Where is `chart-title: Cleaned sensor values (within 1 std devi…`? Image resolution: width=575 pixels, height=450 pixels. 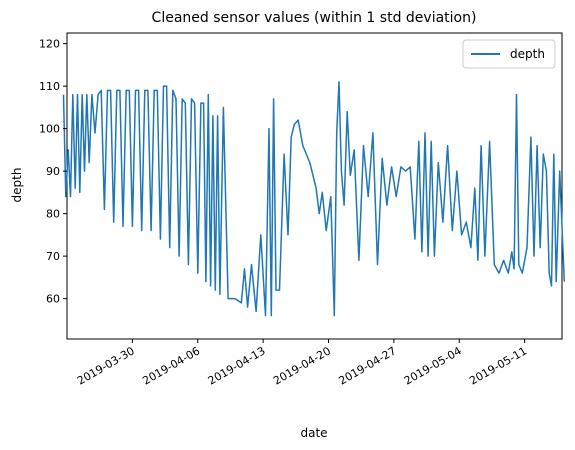
chart-title: Cleaned sensor values (within 1 std devi… is located at coordinates (314, 18).